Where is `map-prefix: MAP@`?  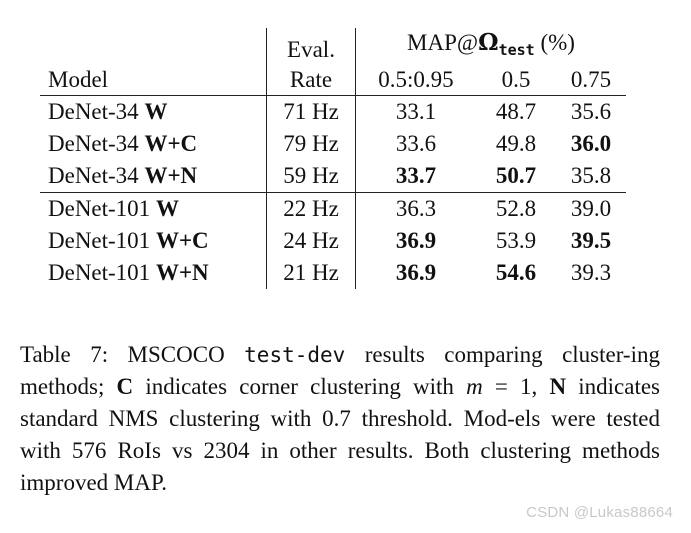 map-prefix: MAP@ is located at coordinates (443, 42).